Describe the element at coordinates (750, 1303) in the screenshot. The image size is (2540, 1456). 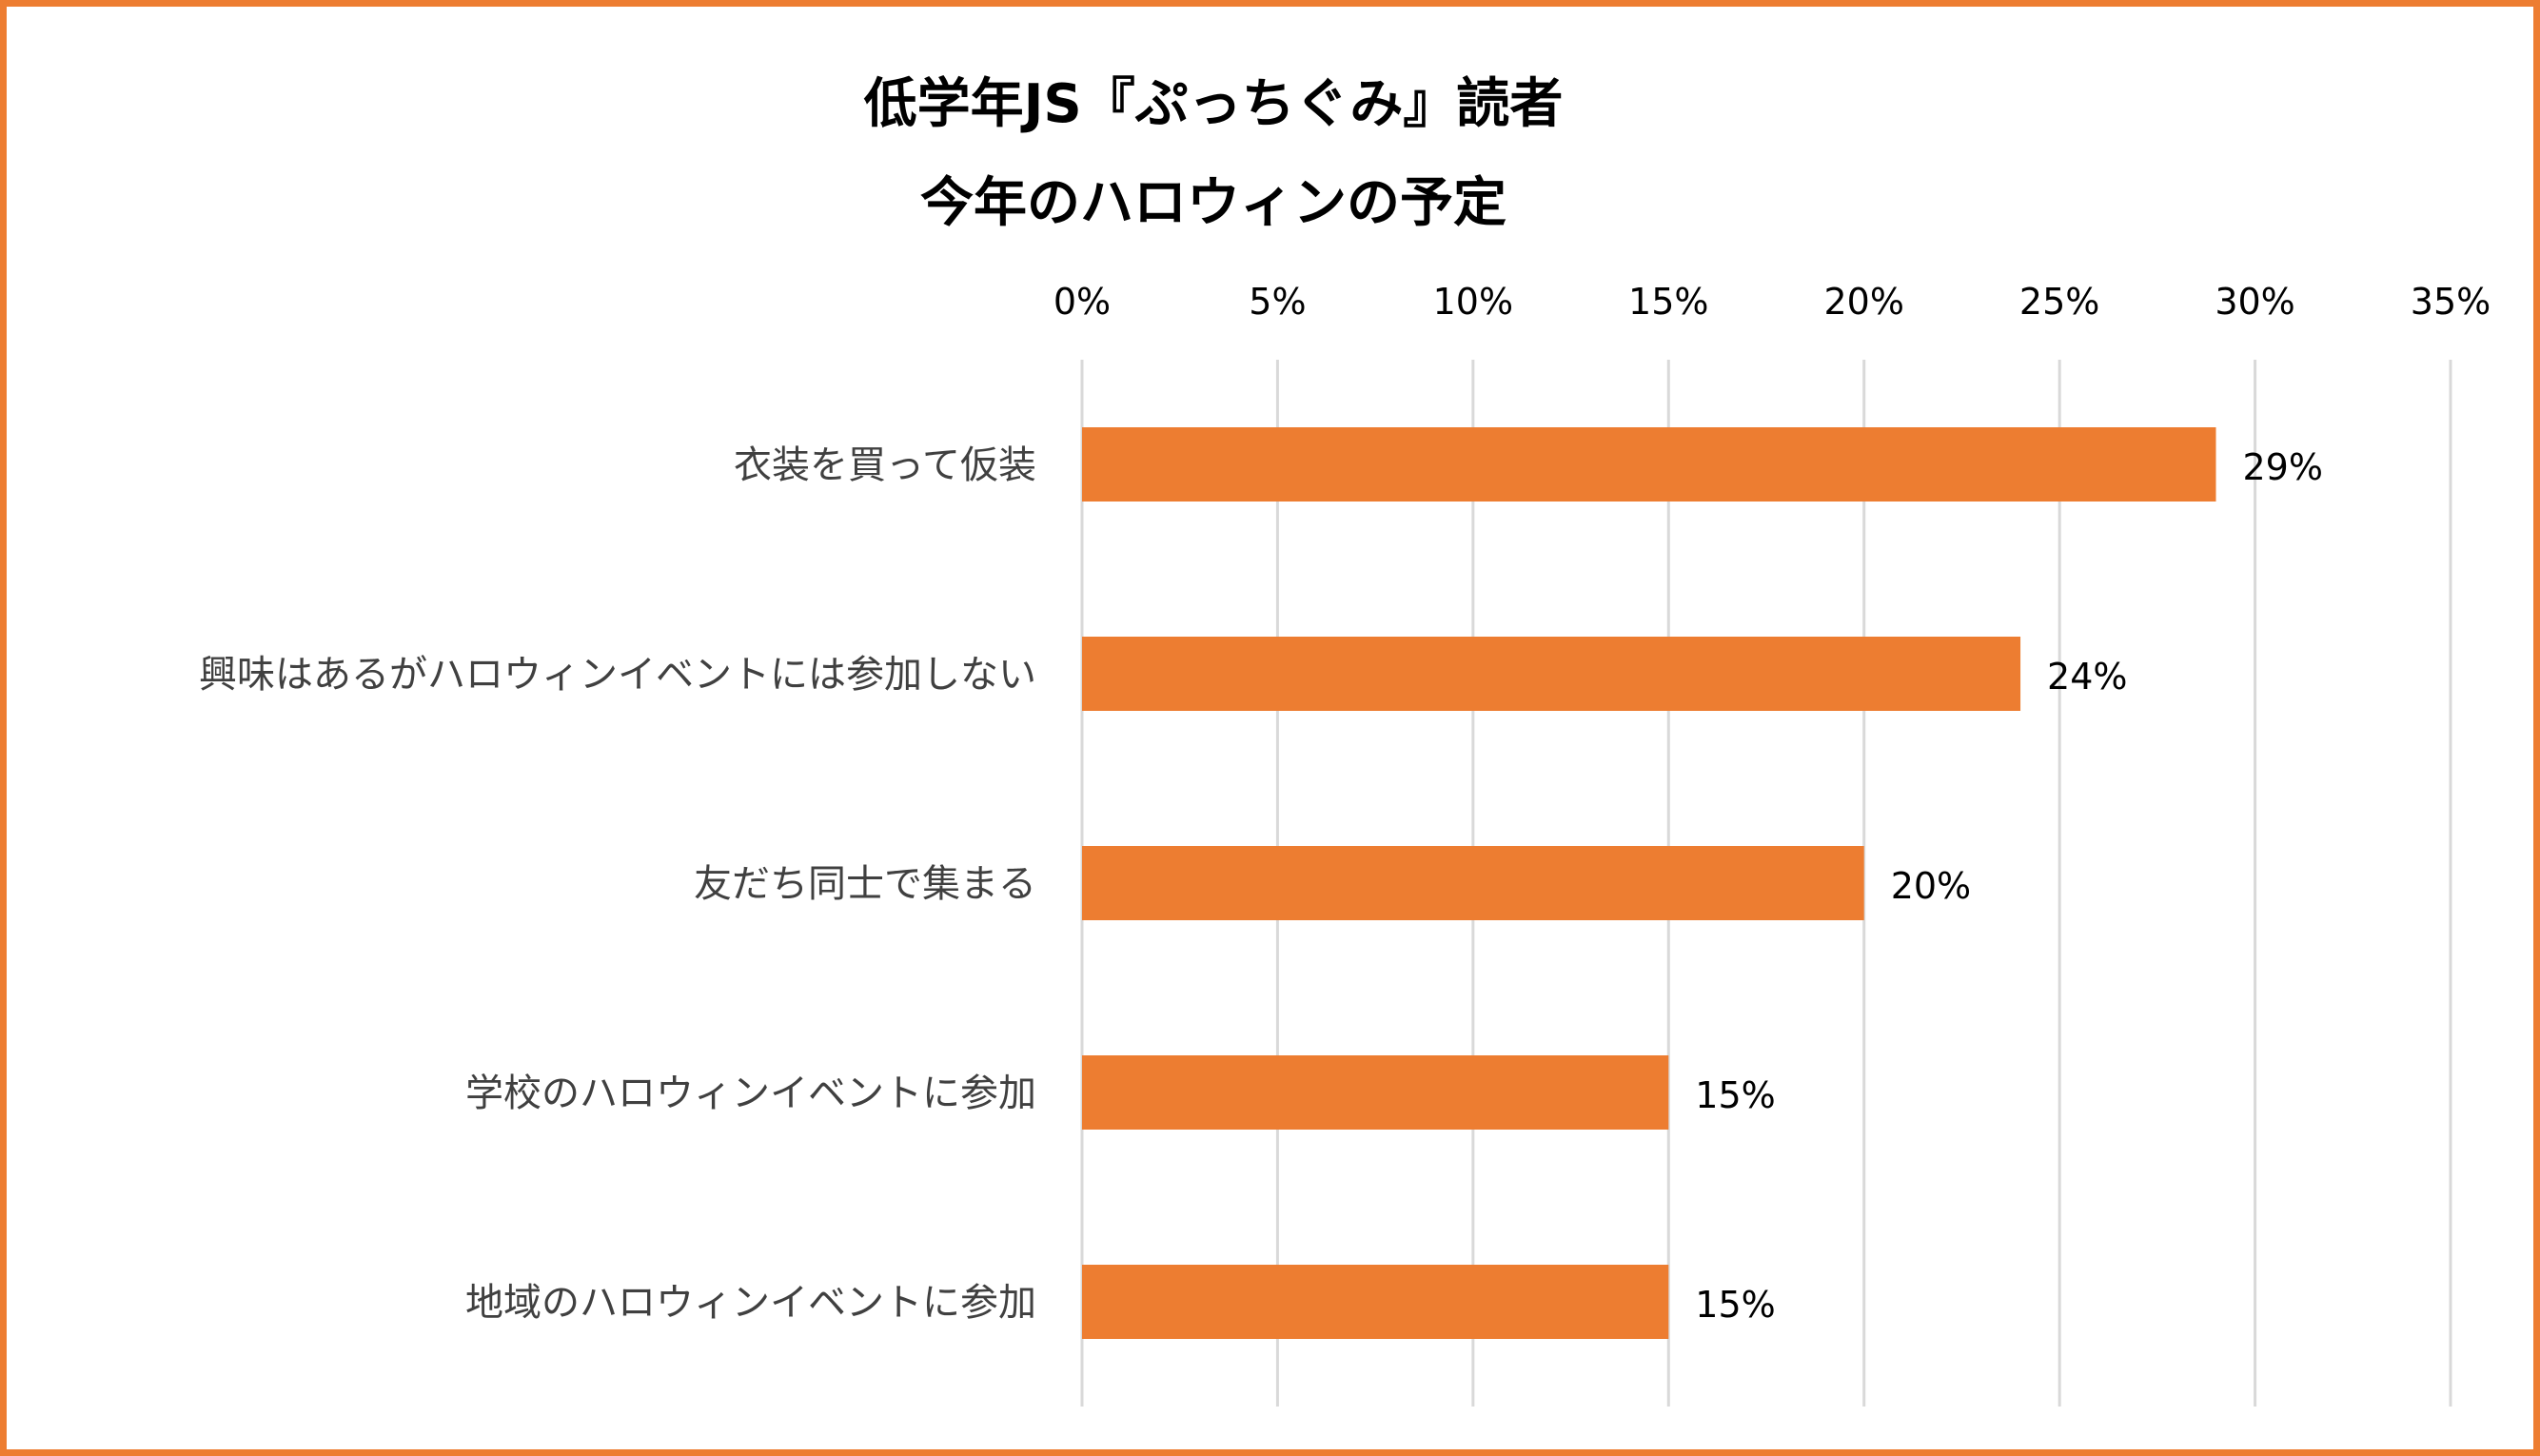
I see `category-label-5: 地域のハロウィンイベントに参加` at that location.